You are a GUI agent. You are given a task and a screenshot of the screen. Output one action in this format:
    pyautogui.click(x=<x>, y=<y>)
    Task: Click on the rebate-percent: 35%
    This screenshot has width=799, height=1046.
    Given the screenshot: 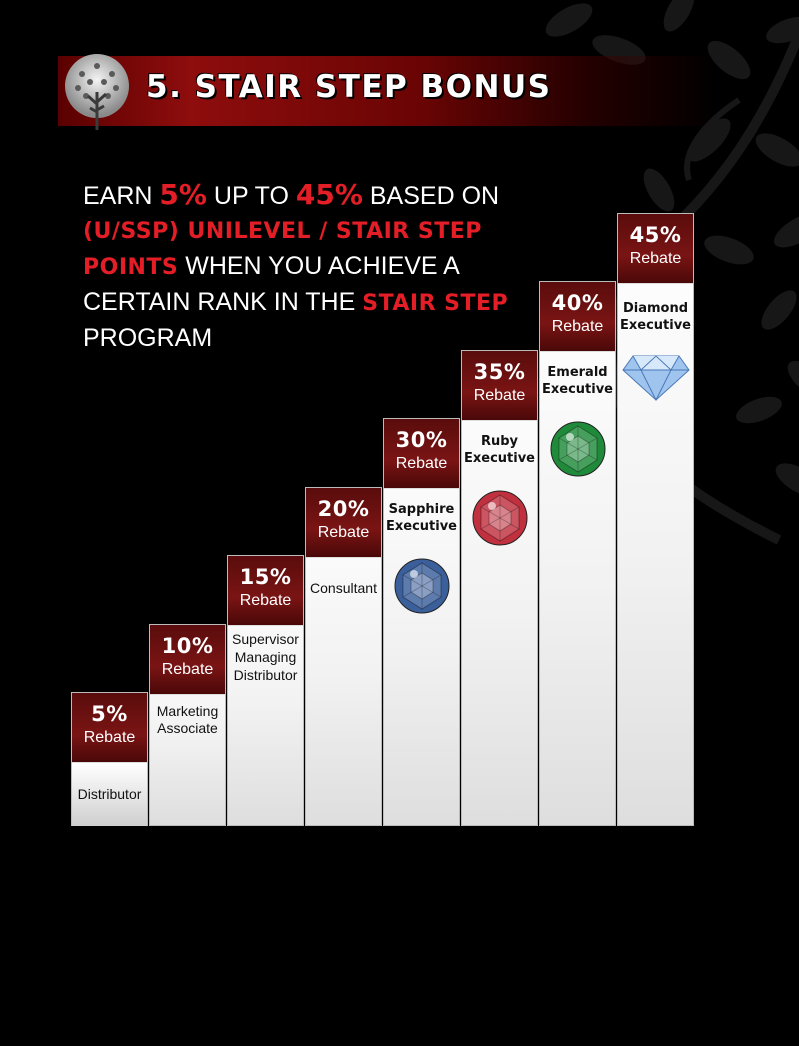 What is the action you would take?
    pyautogui.click(x=499, y=372)
    